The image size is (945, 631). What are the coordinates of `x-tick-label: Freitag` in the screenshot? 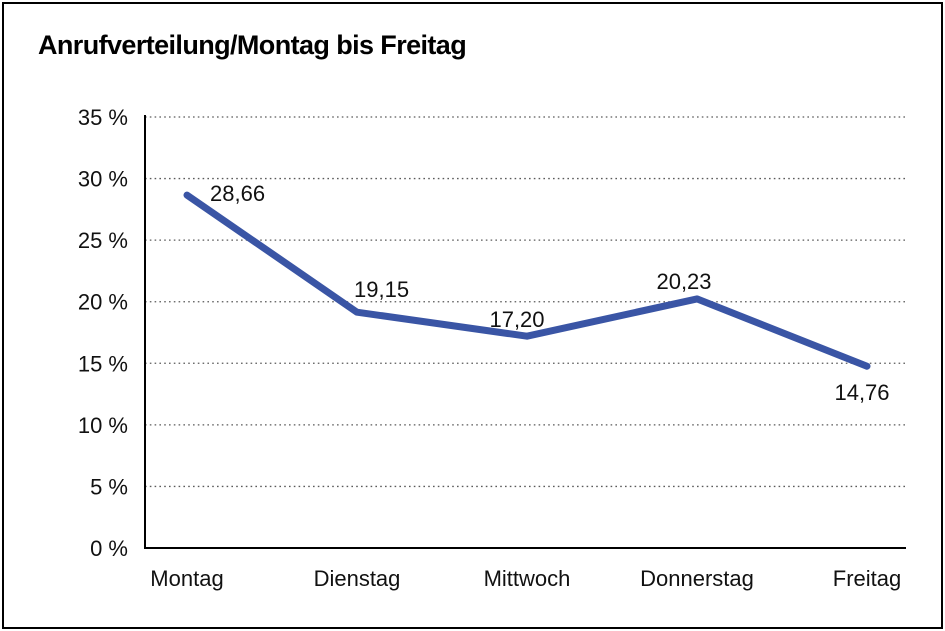 It's located at (867, 578).